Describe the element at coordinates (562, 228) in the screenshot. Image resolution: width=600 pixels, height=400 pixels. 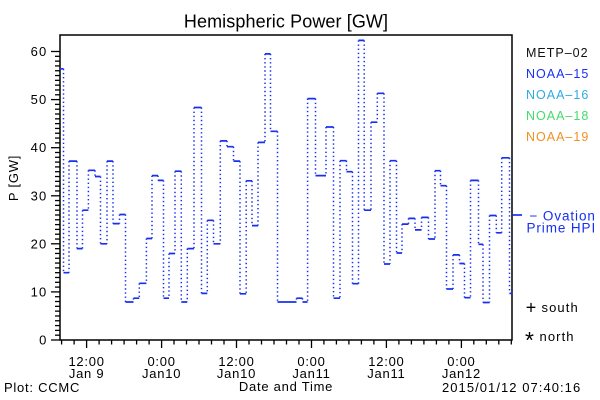
I see `svg-text: Prime HPI` at that location.